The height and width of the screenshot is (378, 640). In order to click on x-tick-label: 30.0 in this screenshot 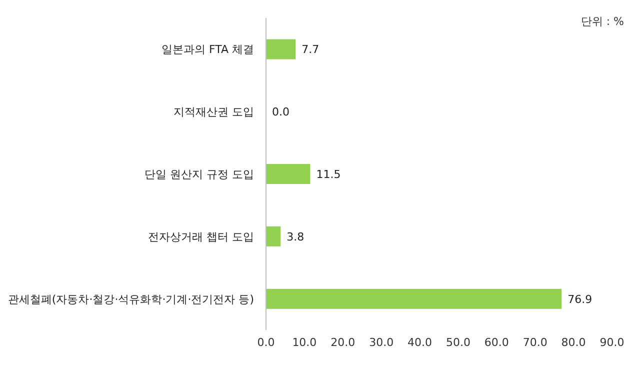, I will do `click(381, 342)`.